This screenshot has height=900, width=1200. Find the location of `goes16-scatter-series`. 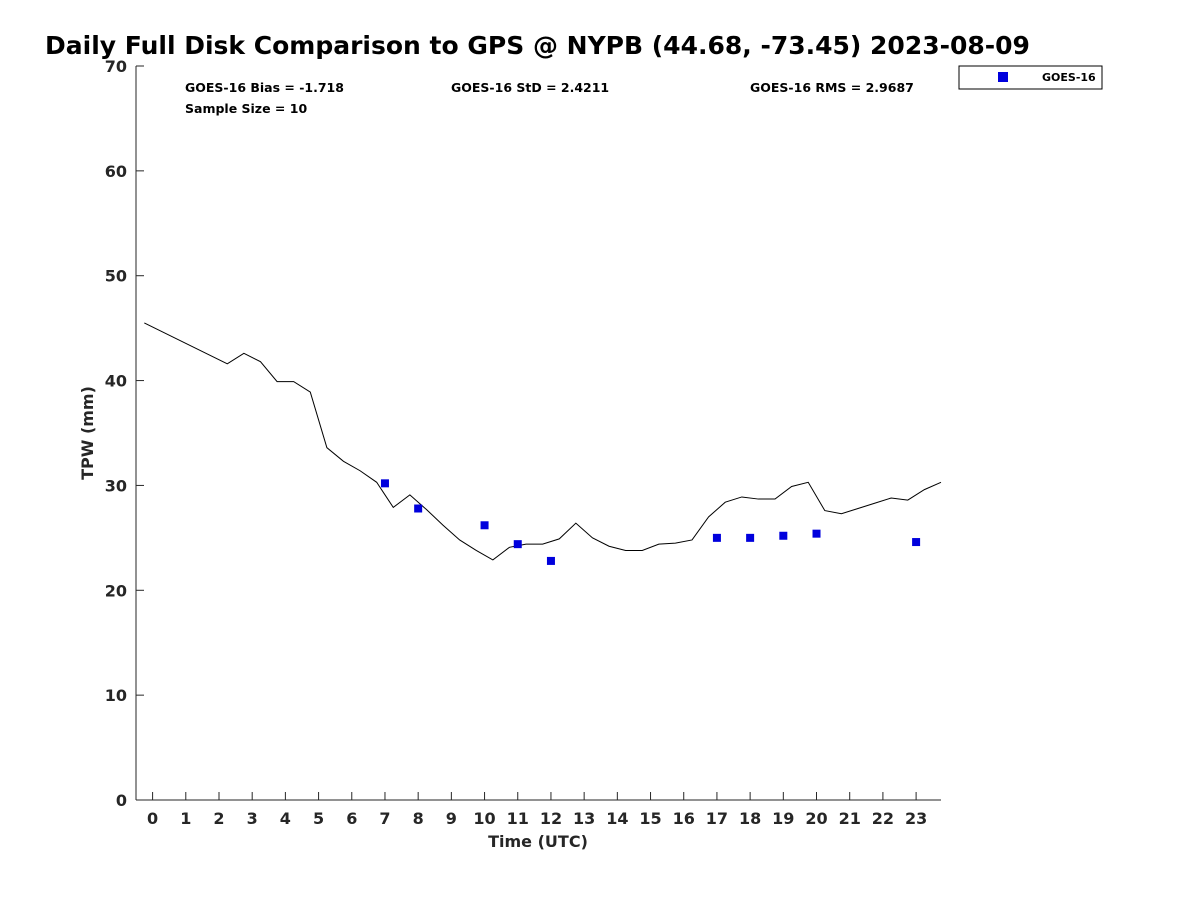

goes16-scatter-series is located at coordinates (650, 522).